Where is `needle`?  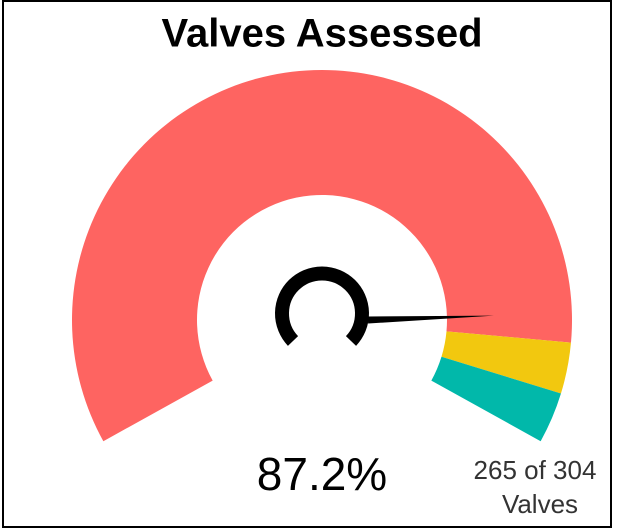
needle is located at coordinates (430, 319).